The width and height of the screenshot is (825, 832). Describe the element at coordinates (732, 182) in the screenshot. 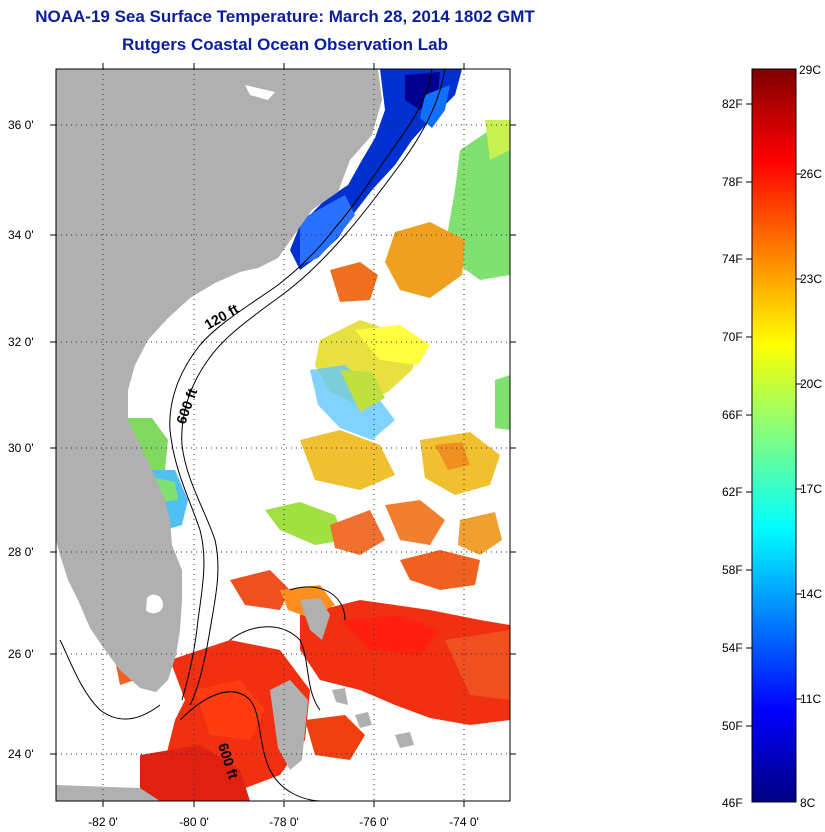

I see `cb-f-78: 78F` at that location.